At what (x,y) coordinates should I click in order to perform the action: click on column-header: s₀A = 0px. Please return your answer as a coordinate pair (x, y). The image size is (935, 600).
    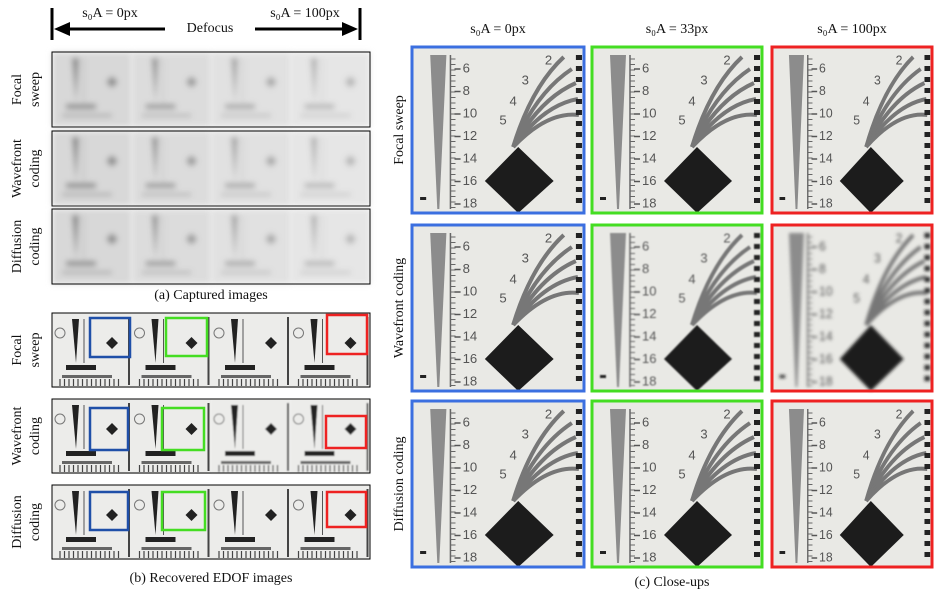
    Looking at the image, I should click on (498, 29).